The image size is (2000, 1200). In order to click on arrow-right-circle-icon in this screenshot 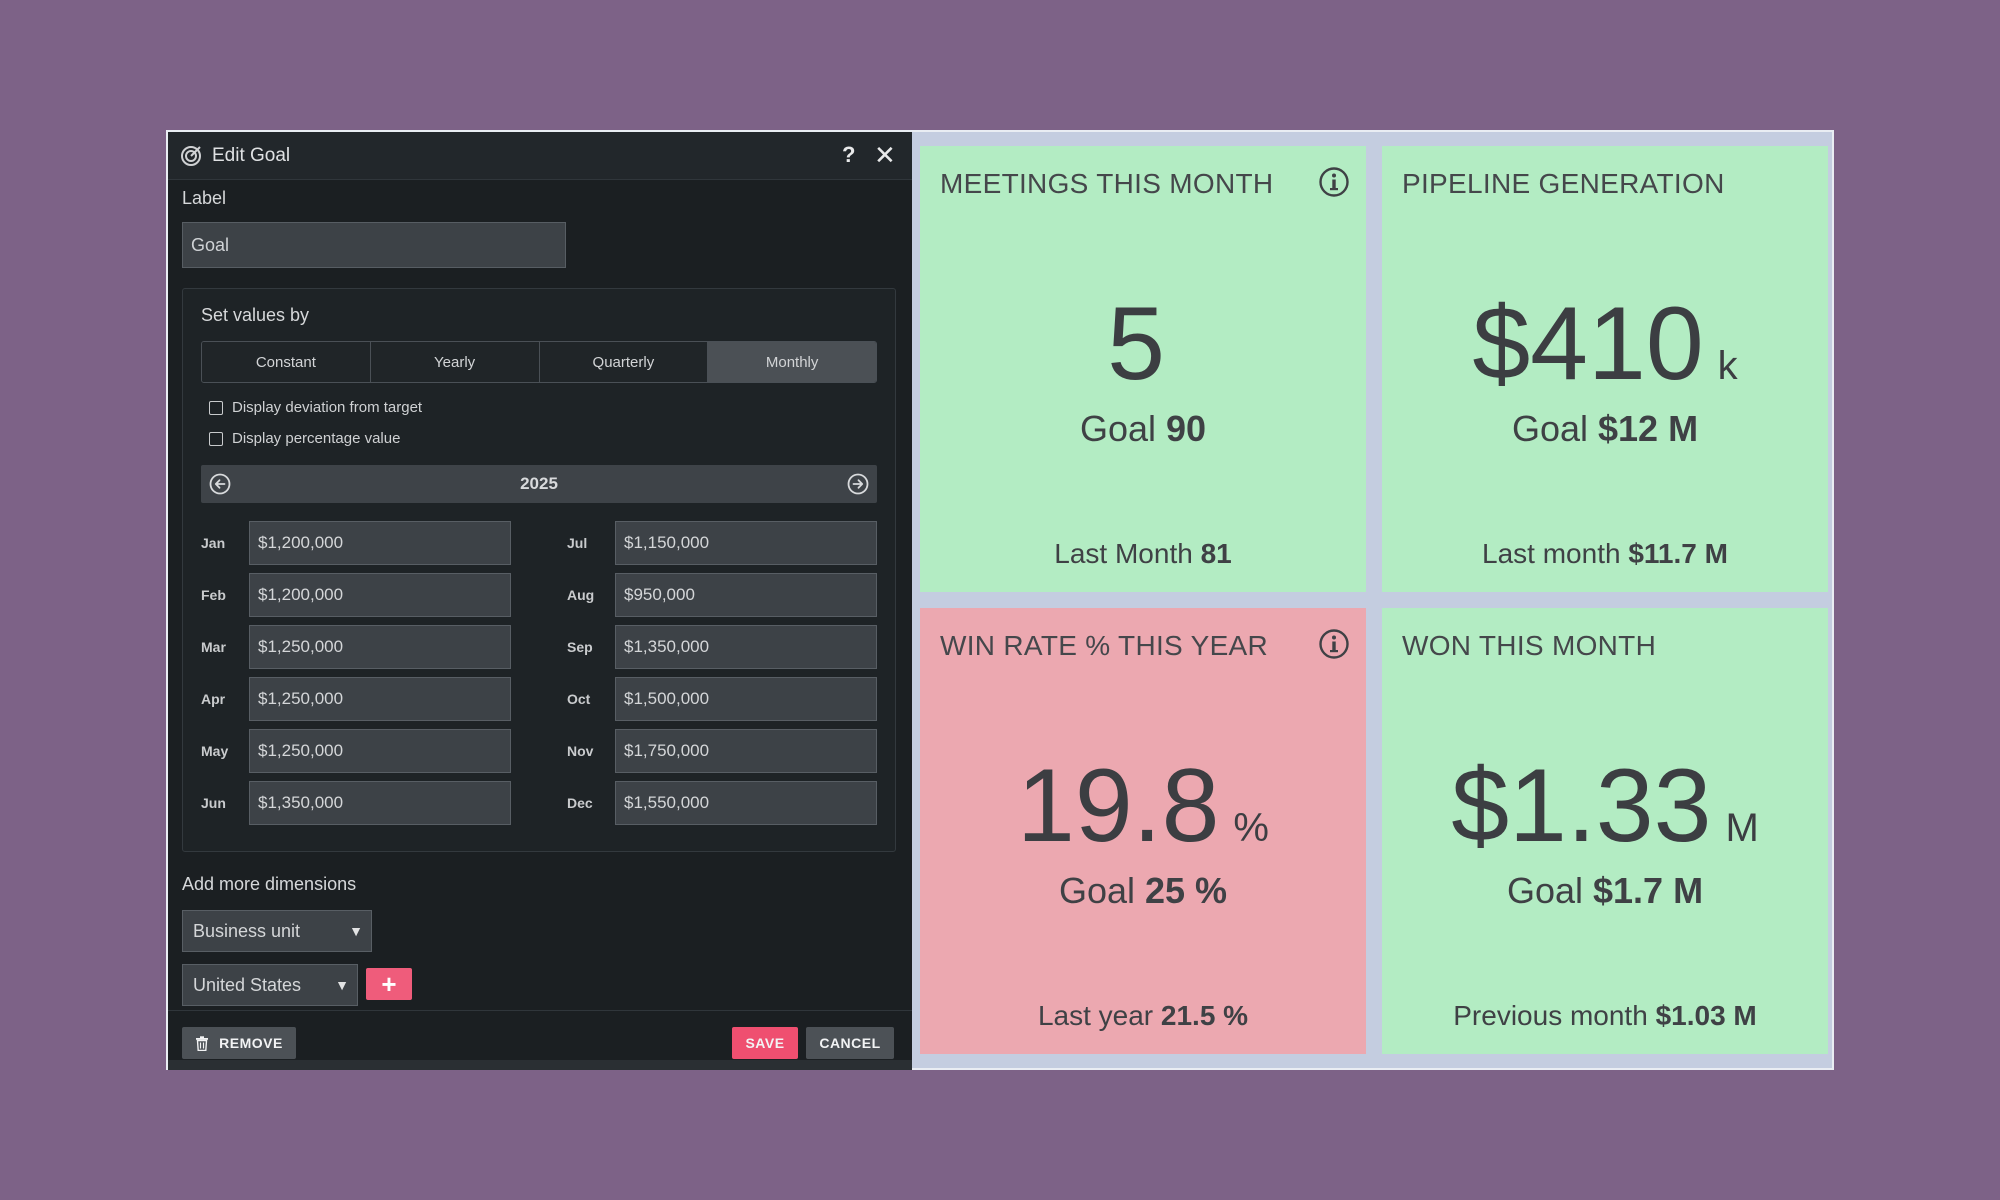, I will do `click(858, 484)`.